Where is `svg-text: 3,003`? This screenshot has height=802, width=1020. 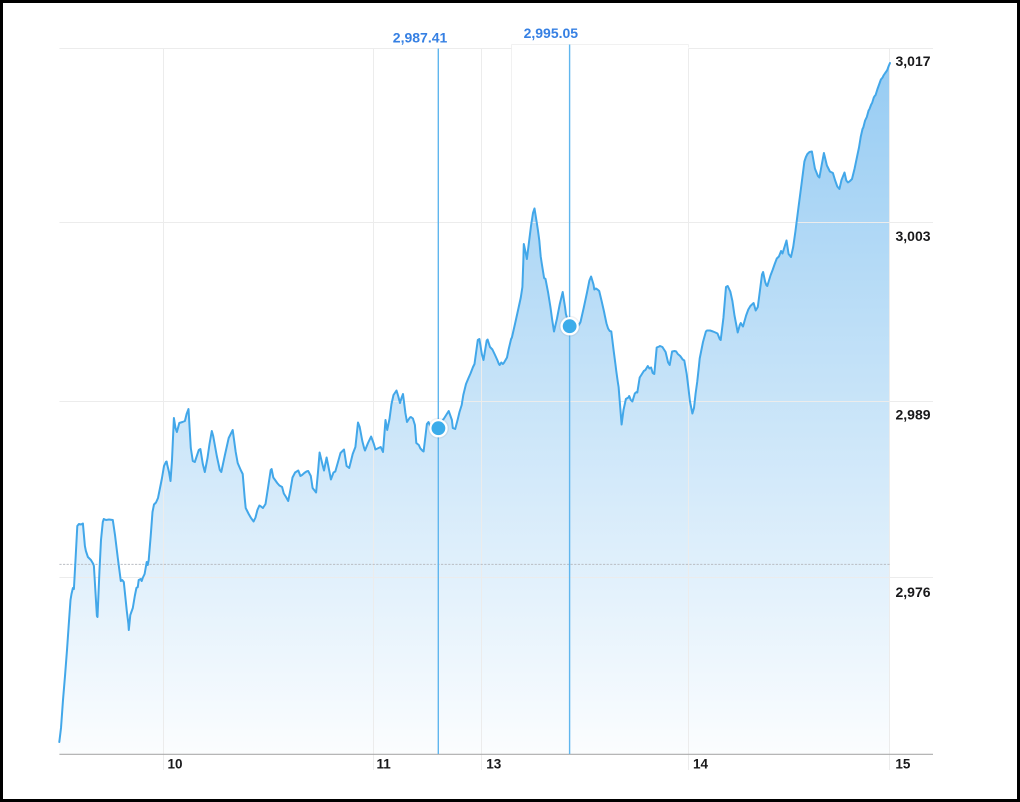
svg-text: 3,003 is located at coordinates (913, 236).